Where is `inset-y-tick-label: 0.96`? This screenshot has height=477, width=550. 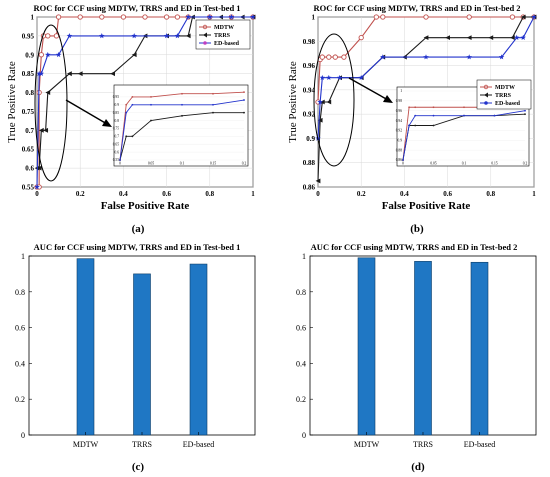
inset-y-tick-label: 0.96 is located at coordinates (399, 111).